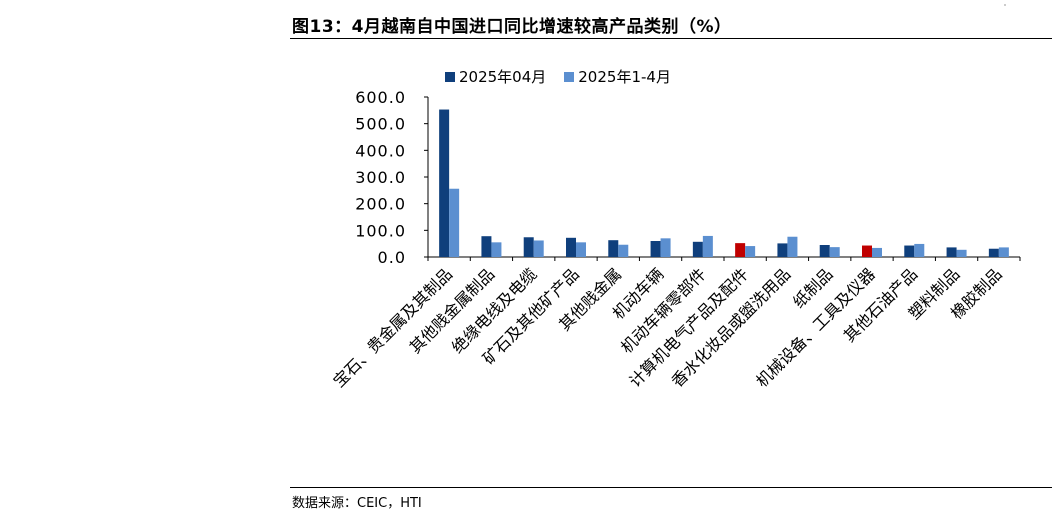 The width and height of the screenshot is (1057, 514). I want to click on y-tick-label: 600.0, so click(380, 97).